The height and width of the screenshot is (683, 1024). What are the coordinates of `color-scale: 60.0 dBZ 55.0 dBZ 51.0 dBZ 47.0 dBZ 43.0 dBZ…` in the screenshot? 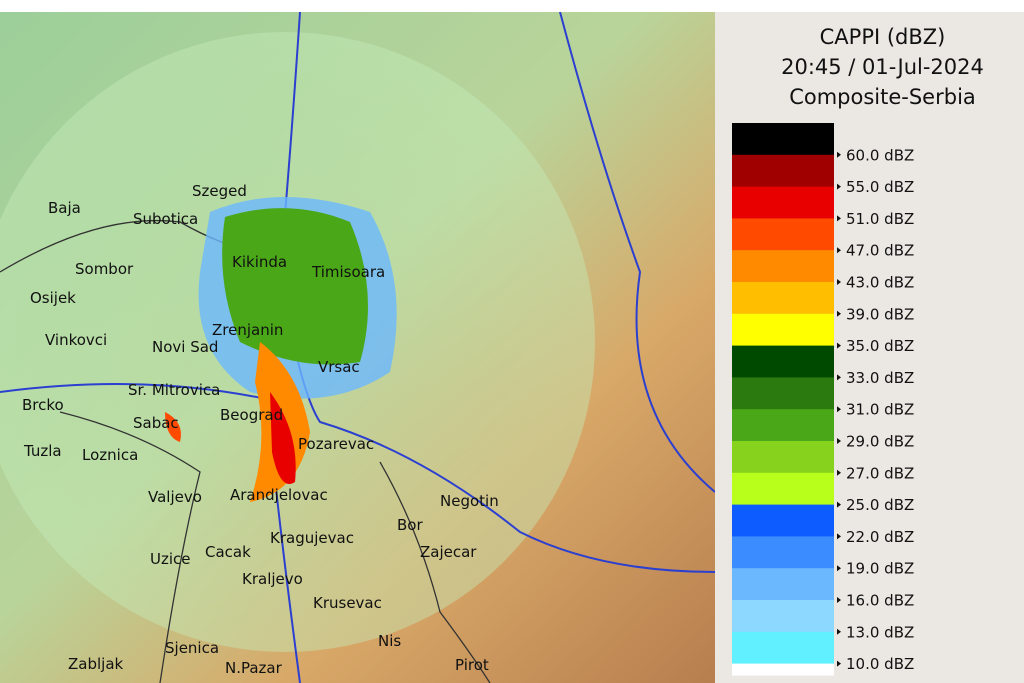 It's located at (823, 399).